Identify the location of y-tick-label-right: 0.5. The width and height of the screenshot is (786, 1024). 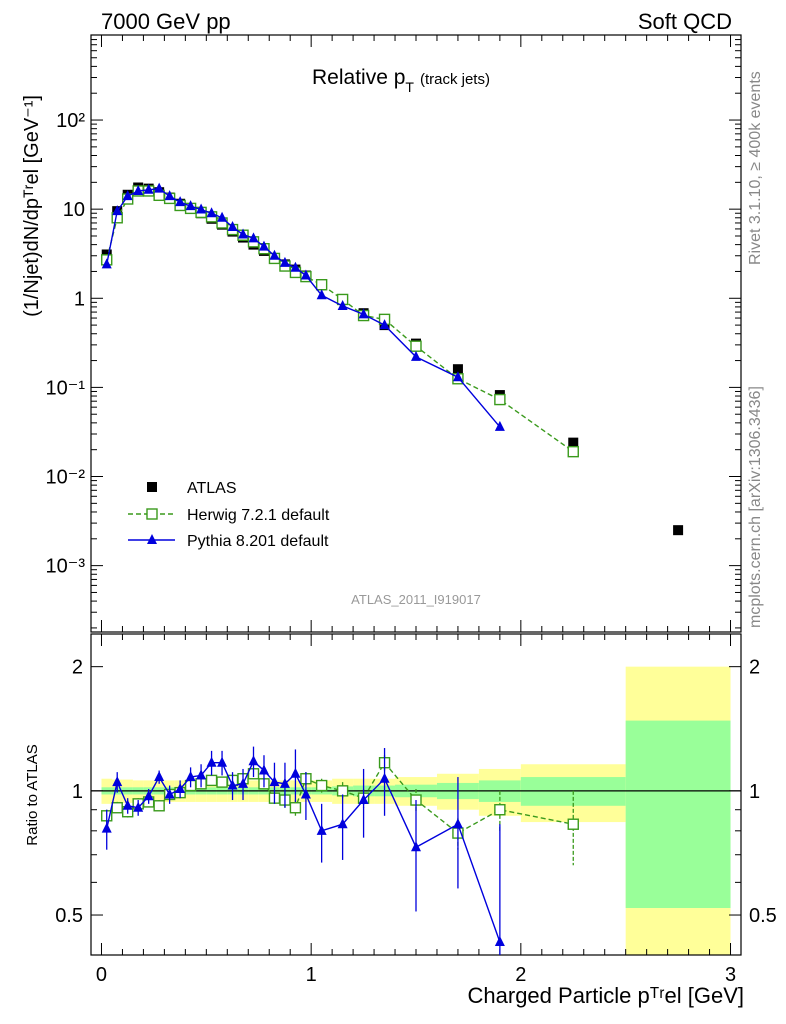
(763, 916).